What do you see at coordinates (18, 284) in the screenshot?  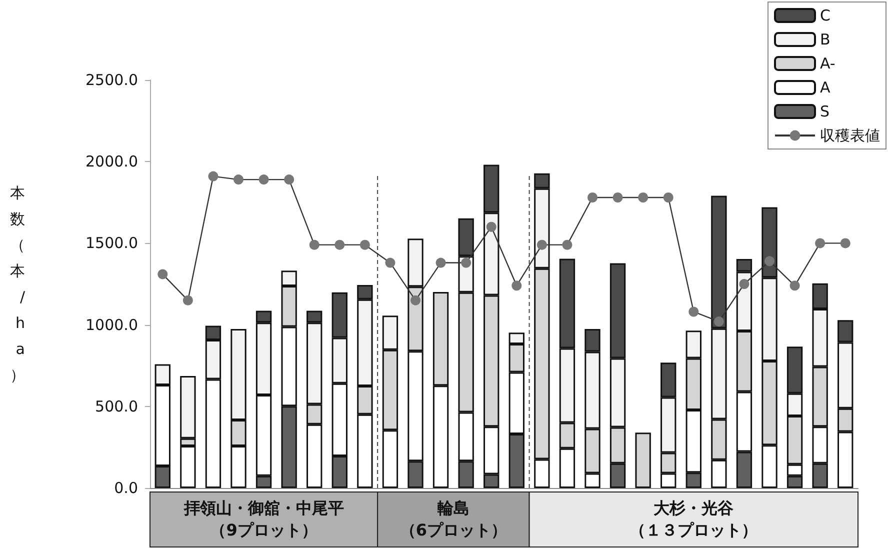 I see `y-axis-title: 本数（本/ha）` at bounding box center [18, 284].